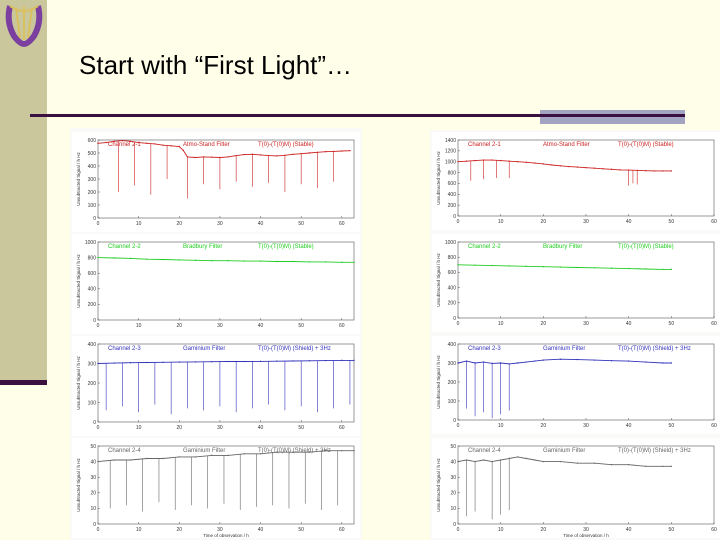  What do you see at coordinates (564, 349) in the screenshot?
I see `plot-subtitle: Gaminium Filter` at bounding box center [564, 349].